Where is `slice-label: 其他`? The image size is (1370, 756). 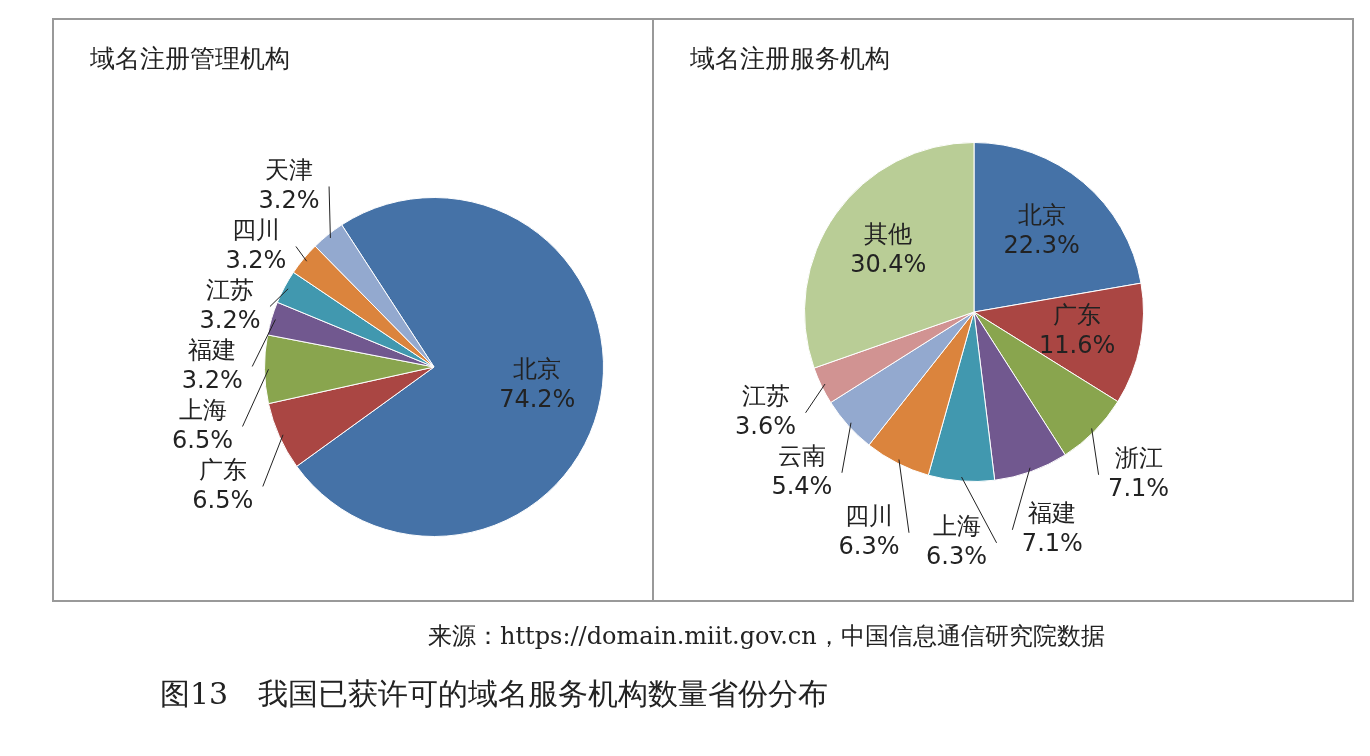 slice-label: 其他 is located at coordinates (888, 234).